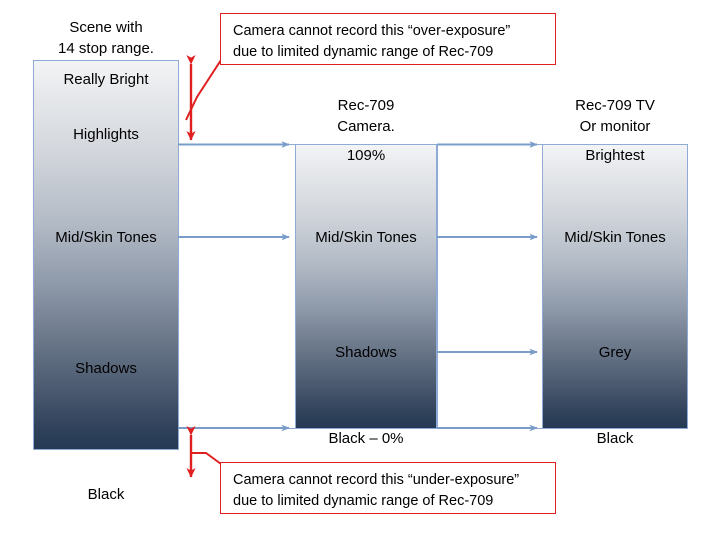 The width and height of the screenshot is (720, 540). Describe the element at coordinates (615, 116) in the screenshot. I see `display-column-heading: Rec-709 TV Or monitor` at that location.